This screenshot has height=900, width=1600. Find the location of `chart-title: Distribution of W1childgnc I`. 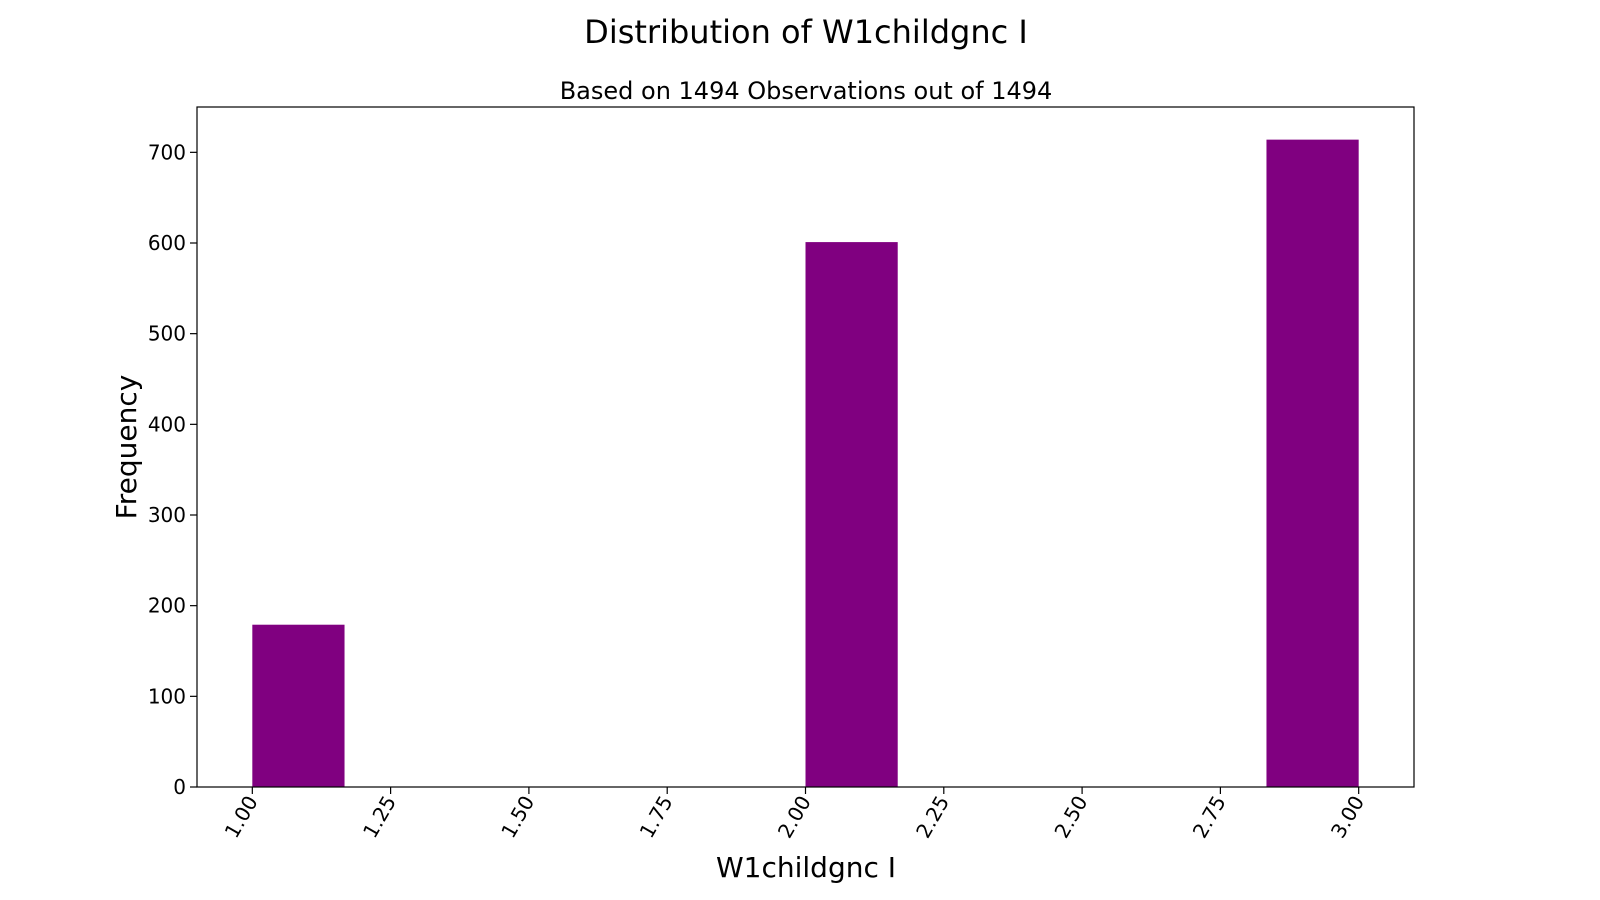

chart-title: Distribution of W1childgnc I is located at coordinates (806, 32).